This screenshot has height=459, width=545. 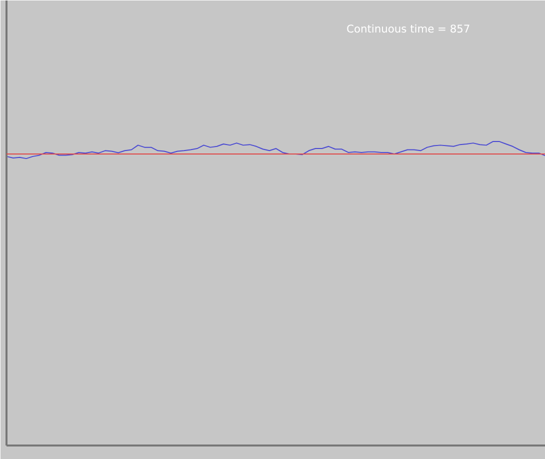 I want to click on text: Continuous time = 857, so click(x=408, y=29).